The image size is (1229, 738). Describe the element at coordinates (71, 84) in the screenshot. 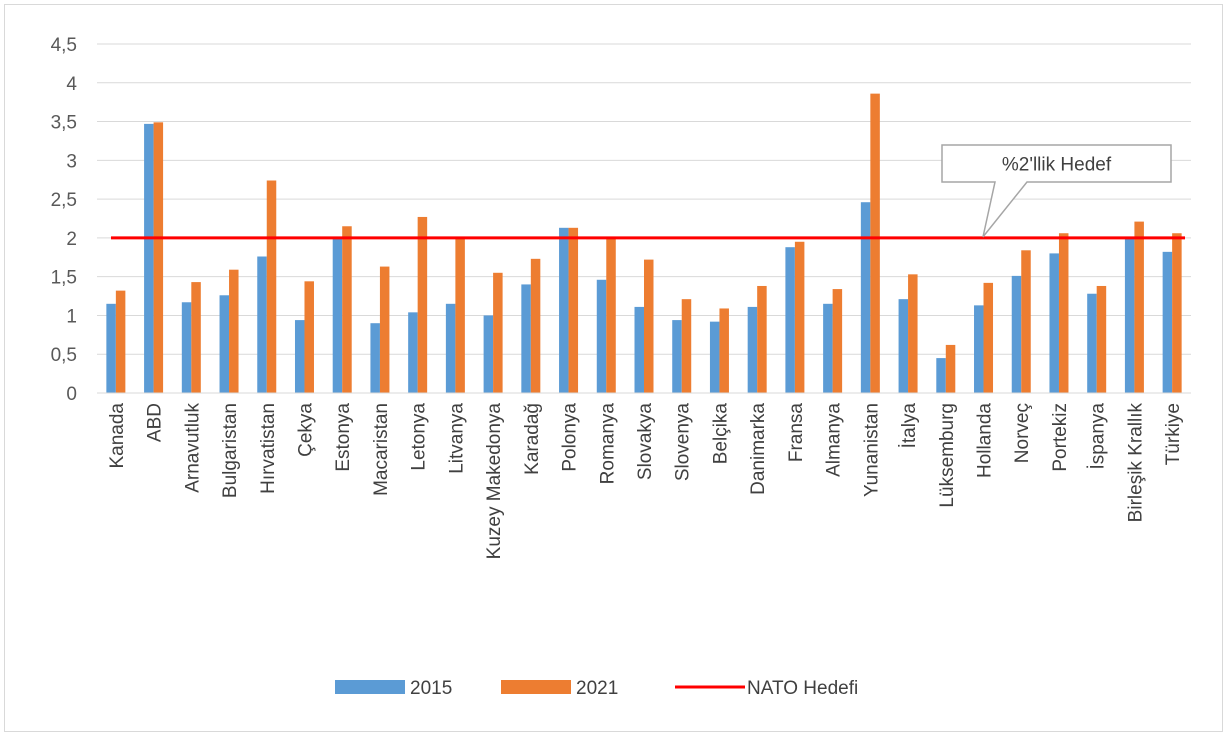

I see `y-tick-label: 4` at that location.